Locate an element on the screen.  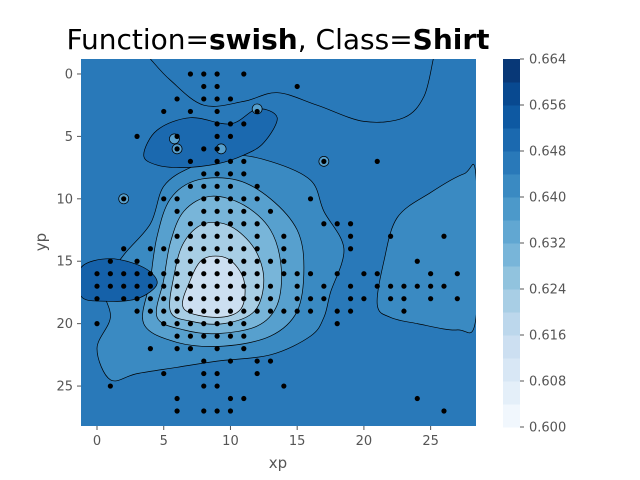
title-class-prefix: , Class= is located at coordinates (355, 39).